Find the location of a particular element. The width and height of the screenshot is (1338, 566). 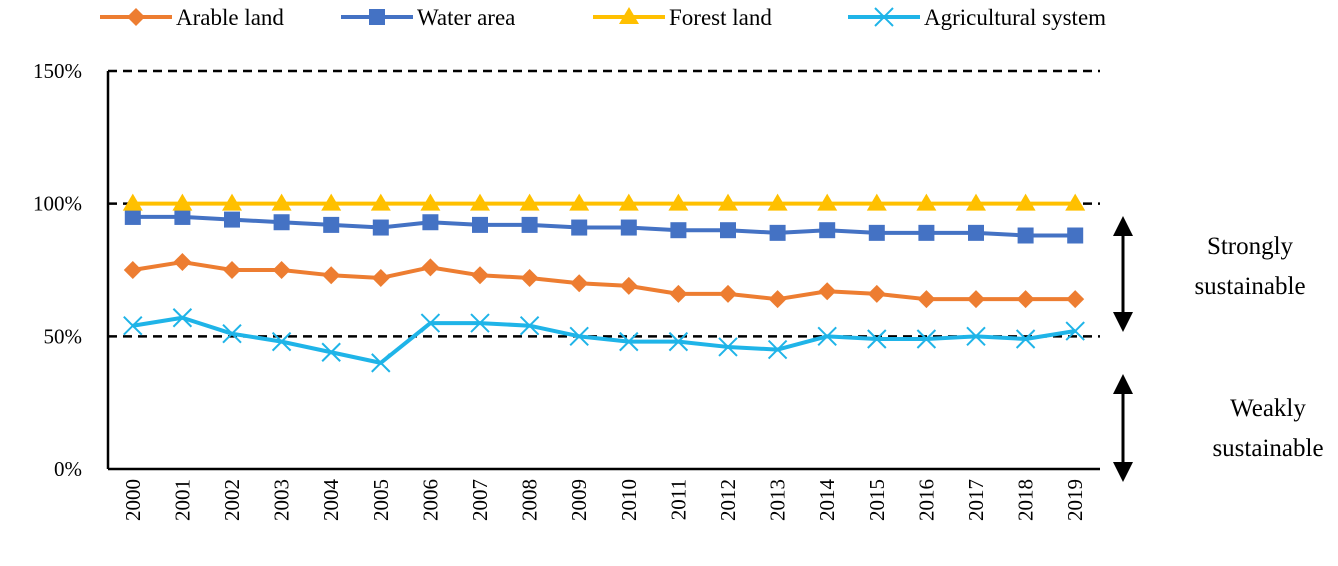

x-tick-label: 2016 is located at coordinates (926, 500).